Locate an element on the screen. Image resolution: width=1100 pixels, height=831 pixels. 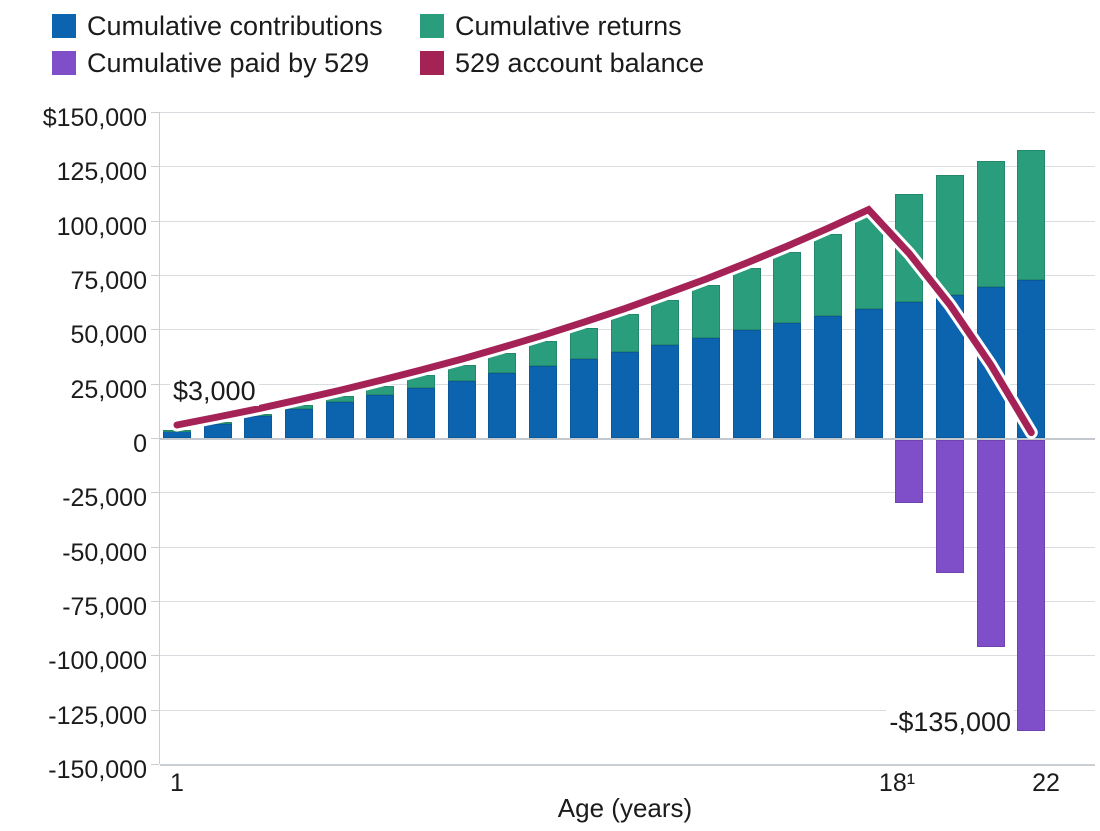
y-tick-label: 0 is located at coordinates (140, 444).